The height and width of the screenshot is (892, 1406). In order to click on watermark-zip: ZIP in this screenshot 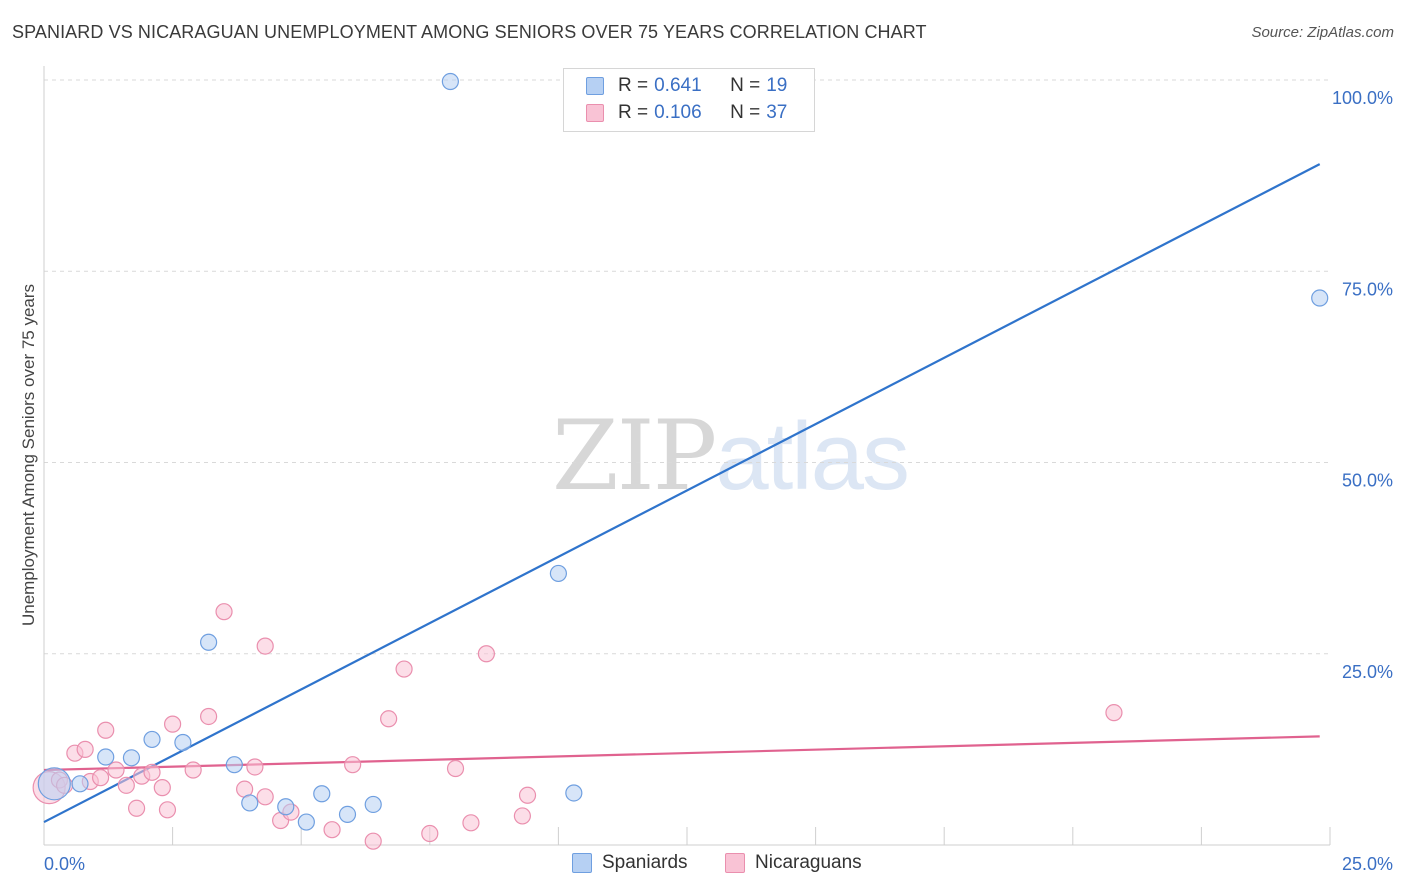, I will do `click(634, 456)`.